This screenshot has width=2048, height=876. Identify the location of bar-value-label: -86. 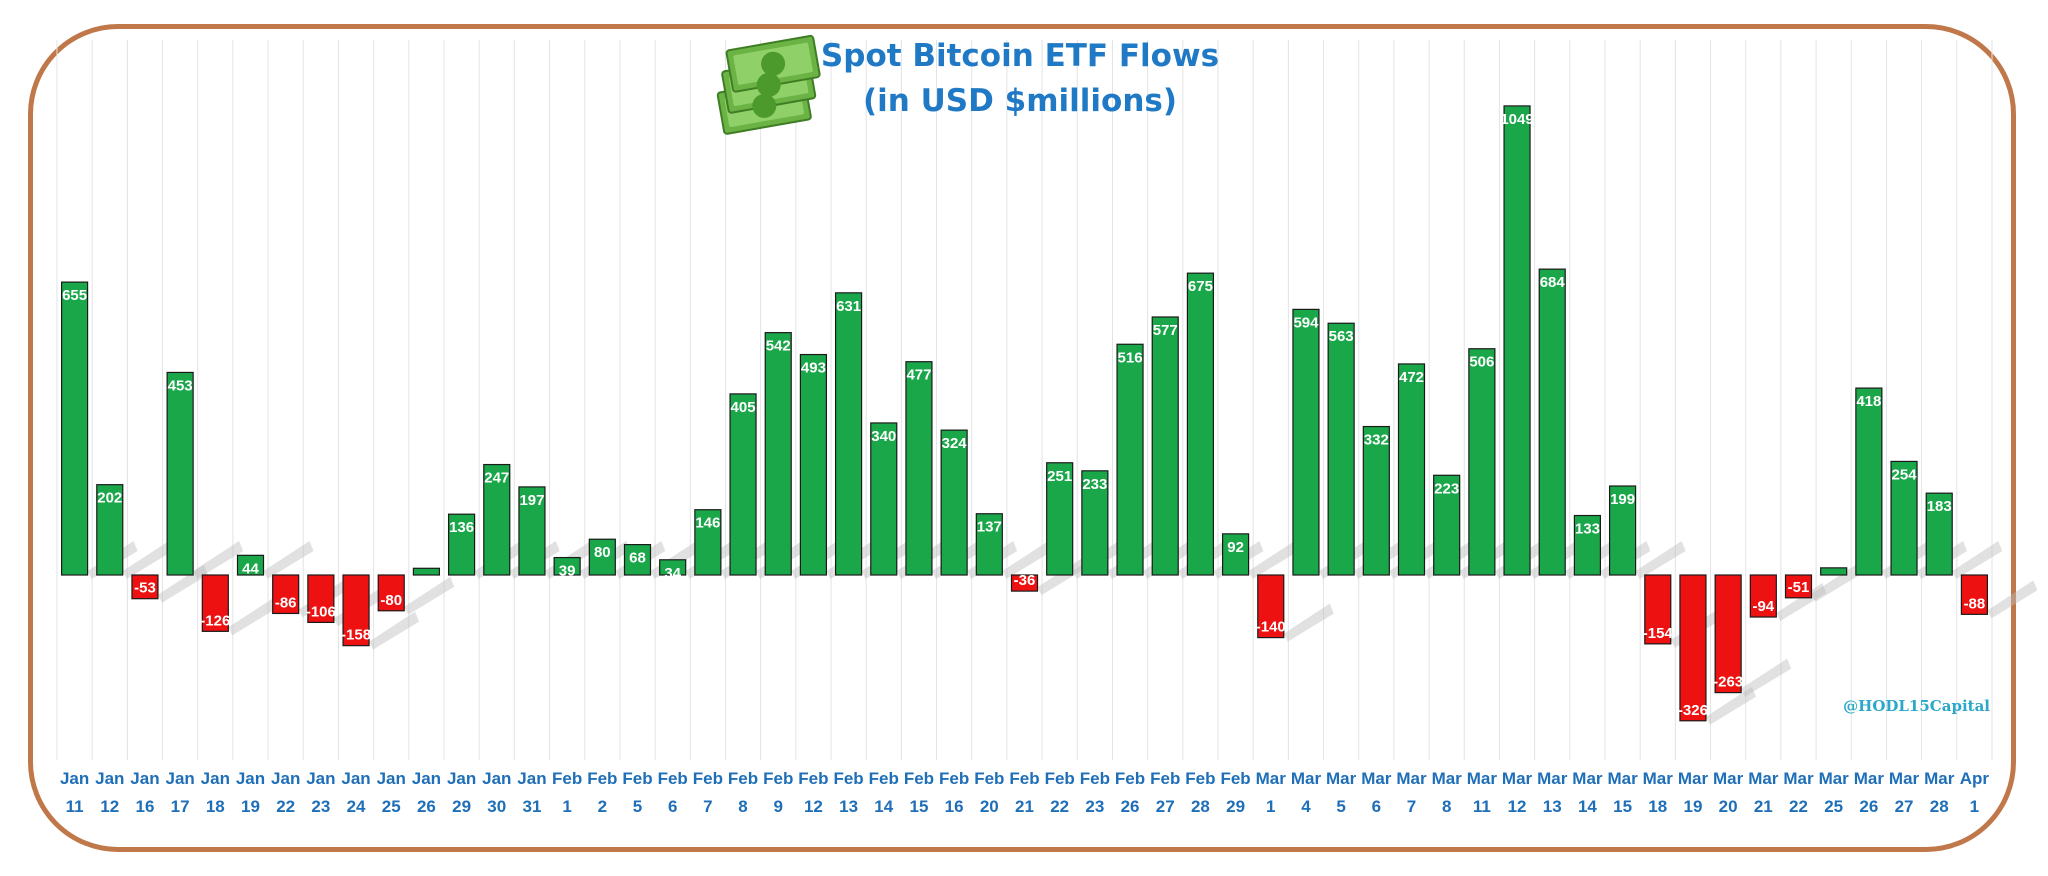
(286, 602).